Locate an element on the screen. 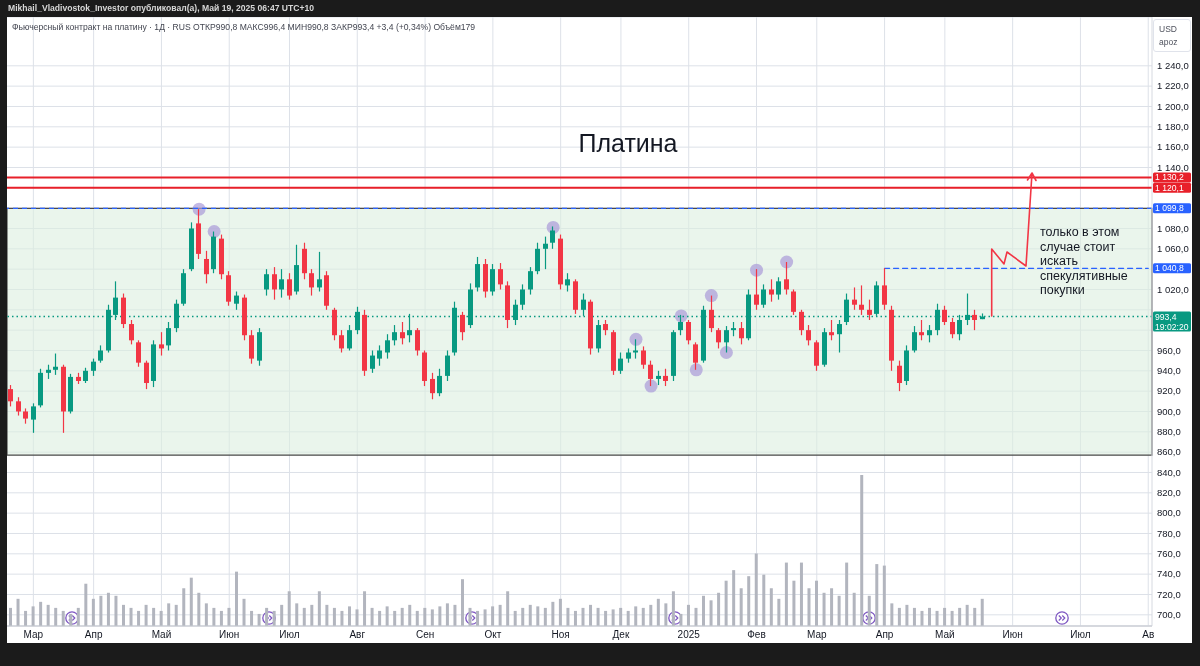  y-tick-label: 1 160,0 is located at coordinates (1173, 147).